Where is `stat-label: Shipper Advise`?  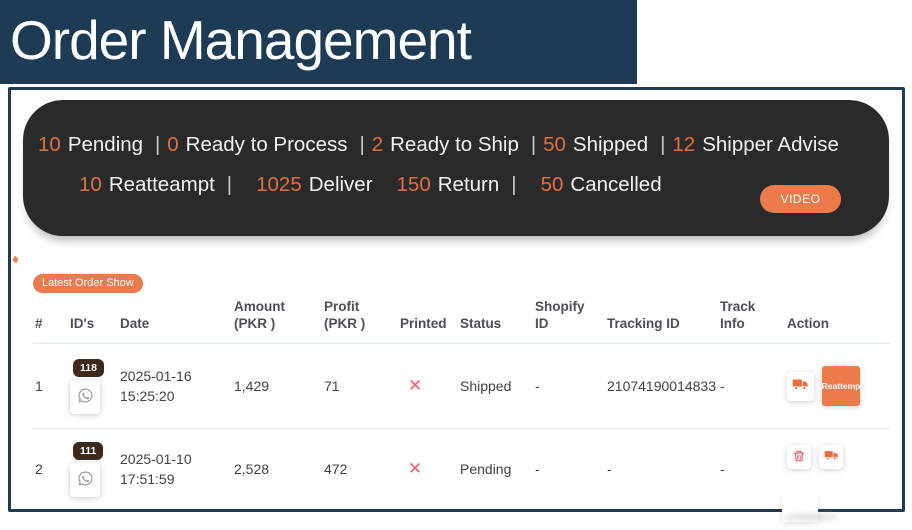
stat-label: Shipper Advise is located at coordinates (770, 144).